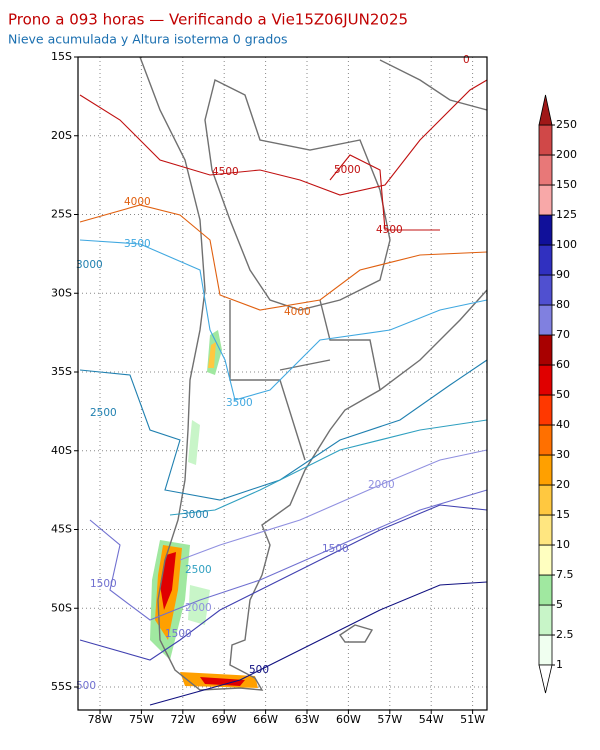 The image size is (600, 750). What do you see at coordinates (182, 719) in the screenshot?
I see `lon-label: 72W` at bounding box center [182, 719].